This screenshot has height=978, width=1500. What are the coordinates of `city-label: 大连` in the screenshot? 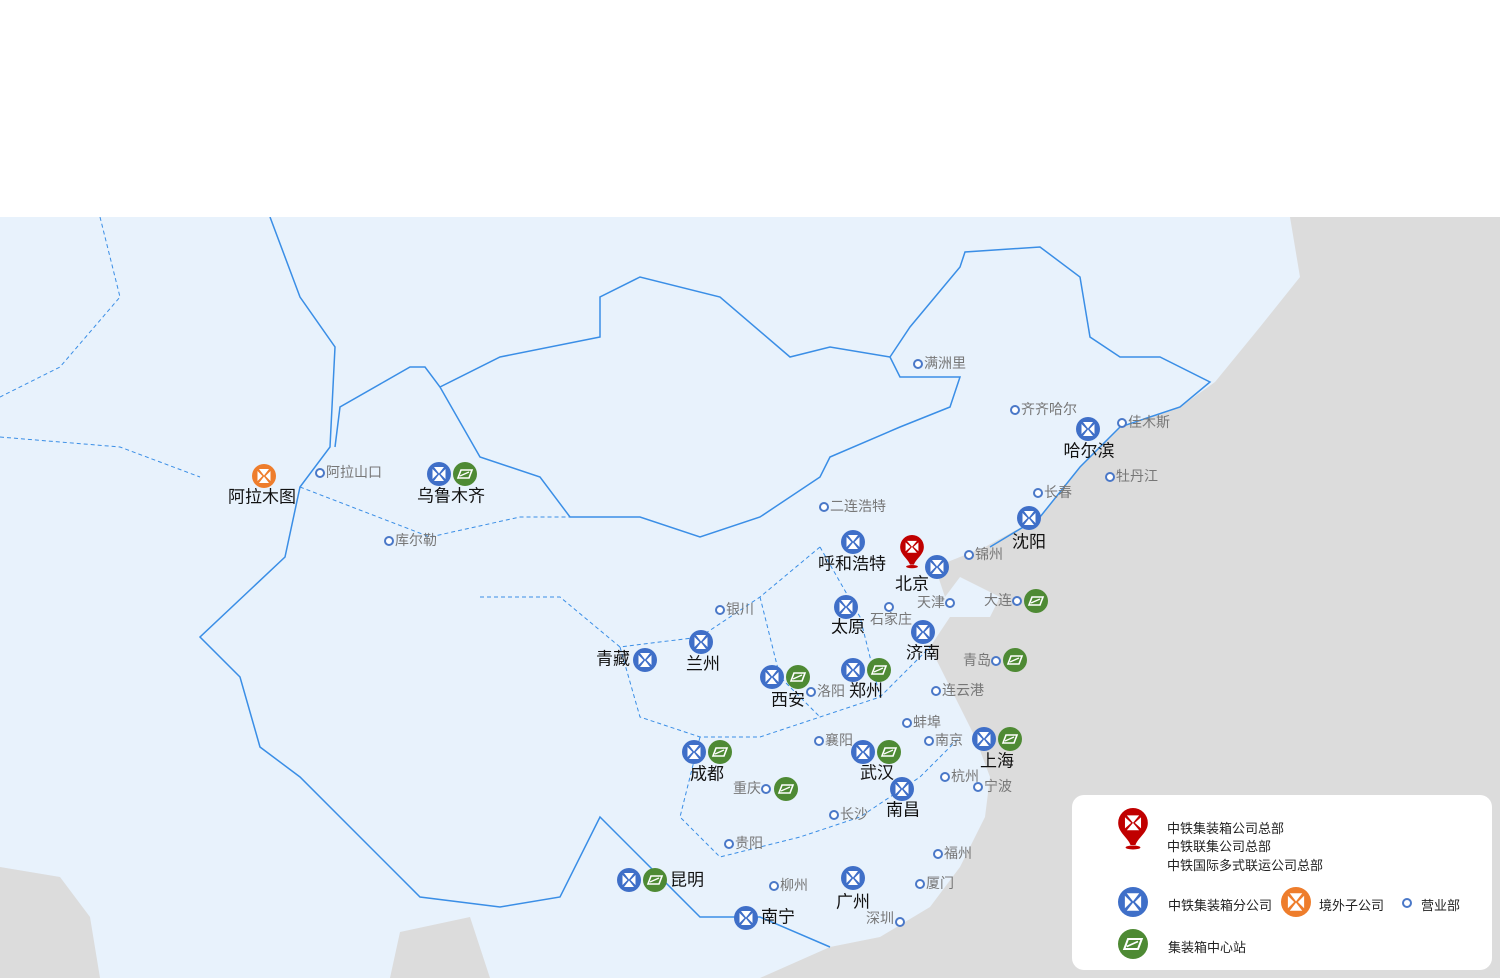 It's located at (998, 601).